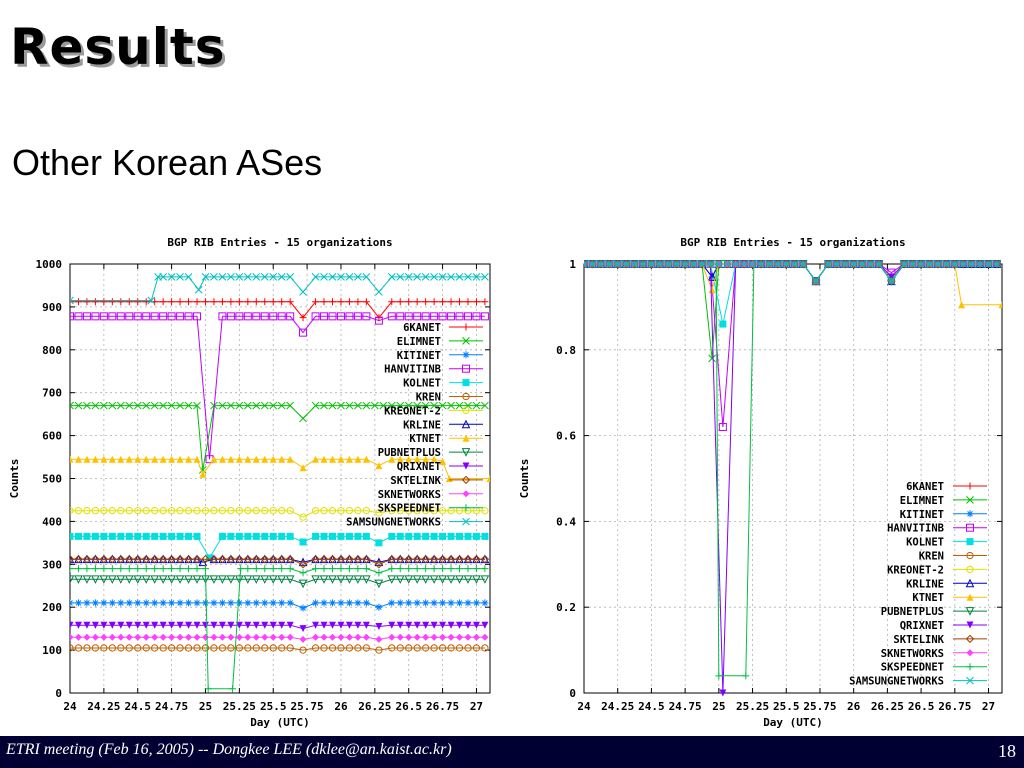 The width and height of the screenshot is (1024, 768). What do you see at coordinates (752, 706) in the screenshot?
I see `x-tick-label: 25.25` at bounding box center [752, 706].